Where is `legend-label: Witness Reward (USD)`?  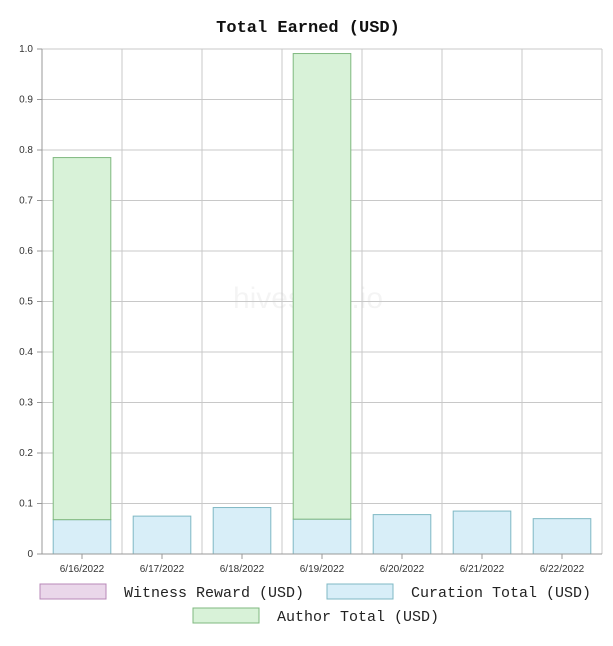
legend-label: Witness Reward (USD) is located at coordinates (214, 593).